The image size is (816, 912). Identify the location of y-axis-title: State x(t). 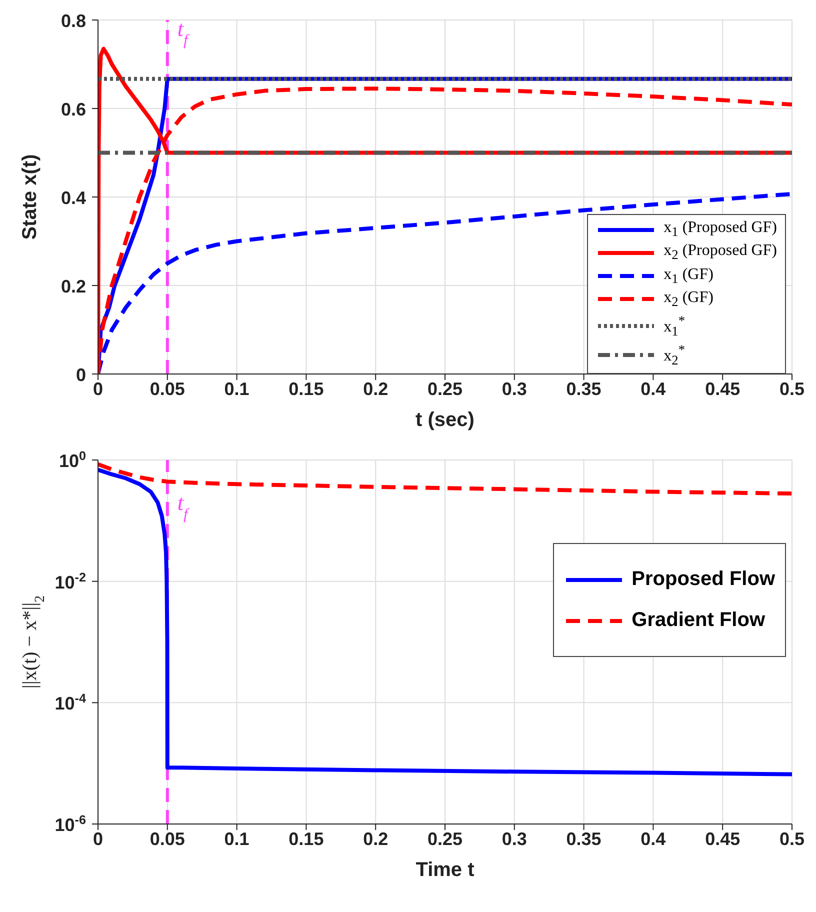
(30, 197).